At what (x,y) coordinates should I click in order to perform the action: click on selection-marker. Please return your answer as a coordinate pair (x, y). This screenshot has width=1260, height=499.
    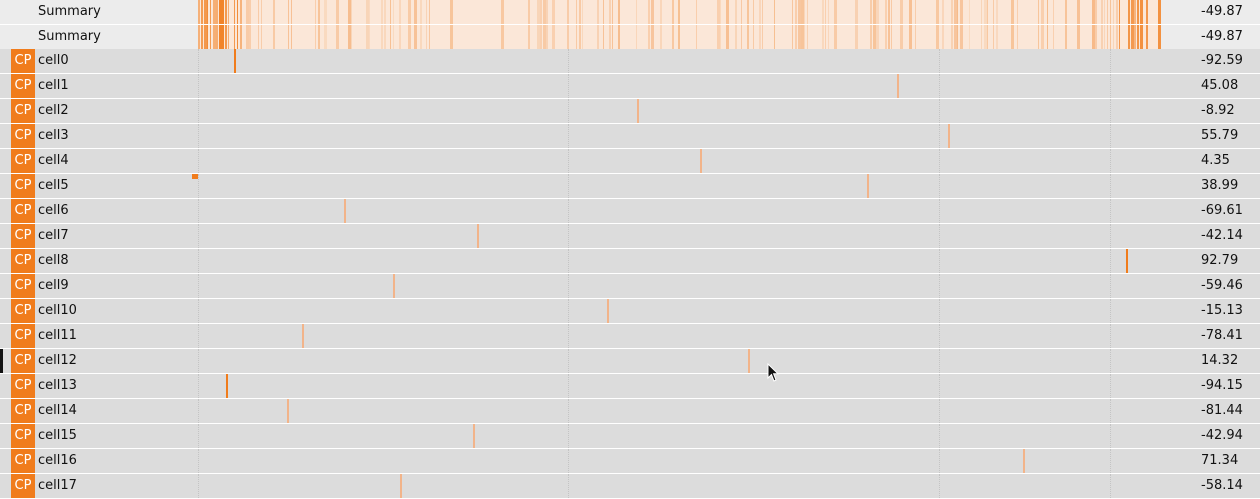
    Looking at the image, I should click on (195, 176).